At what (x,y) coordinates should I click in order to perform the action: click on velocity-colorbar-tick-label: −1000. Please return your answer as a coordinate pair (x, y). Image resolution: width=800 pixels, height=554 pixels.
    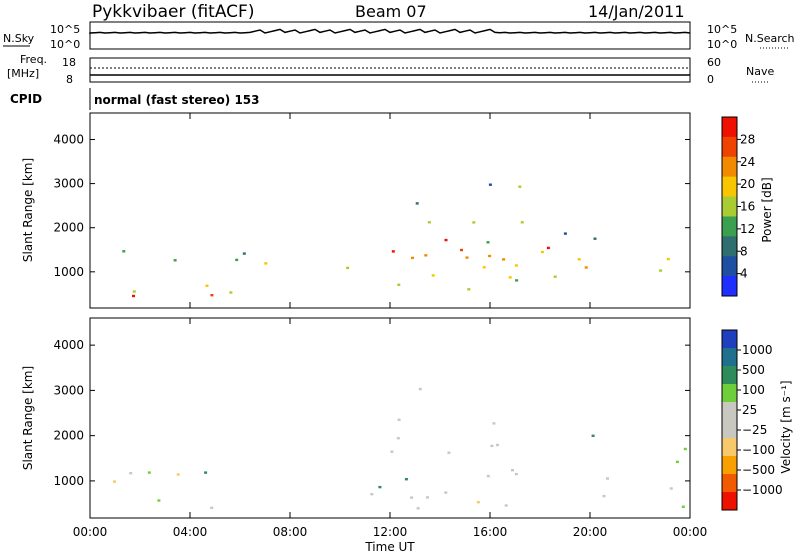
    Looking at the image, I should click on (762, 490).